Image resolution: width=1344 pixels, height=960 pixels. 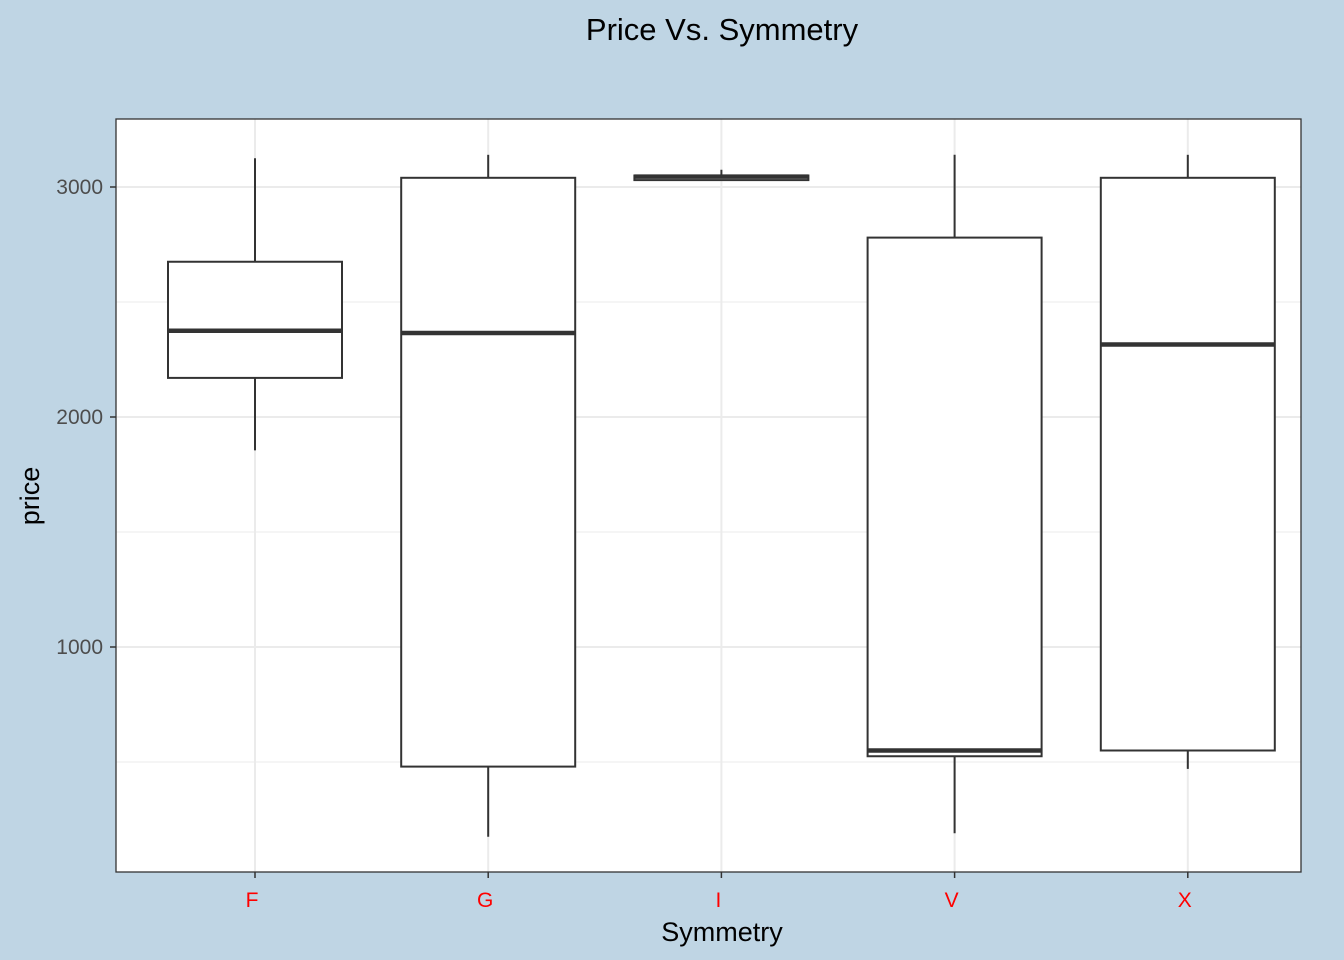 I want to click on box-g, so click(x=488, y=495).